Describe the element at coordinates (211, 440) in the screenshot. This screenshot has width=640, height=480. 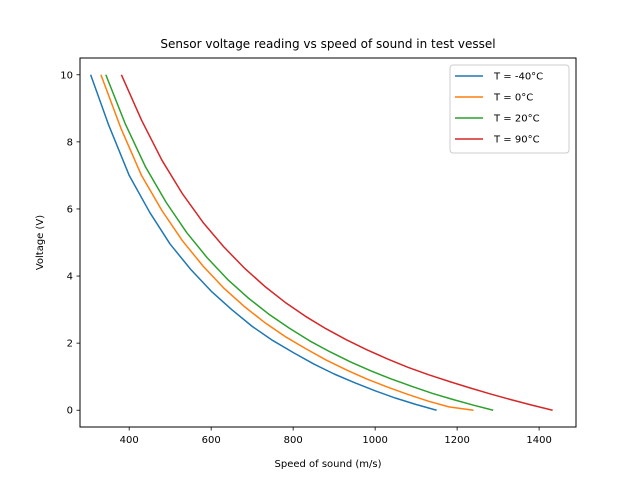
I see `x-tick-label: 600` at that location.